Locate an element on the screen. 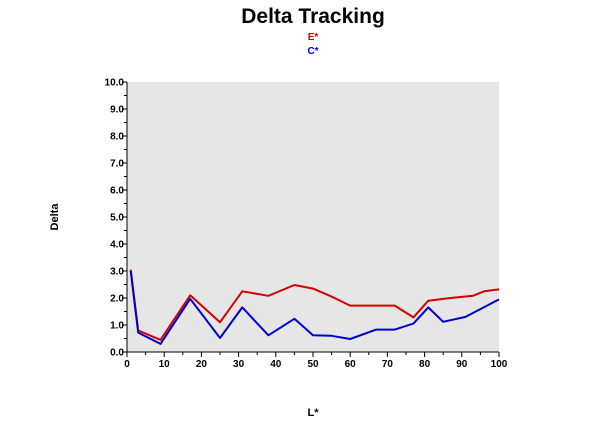 This screenshot has height=423, width=600. legend: E* C* is located at coordinates (312, 44).